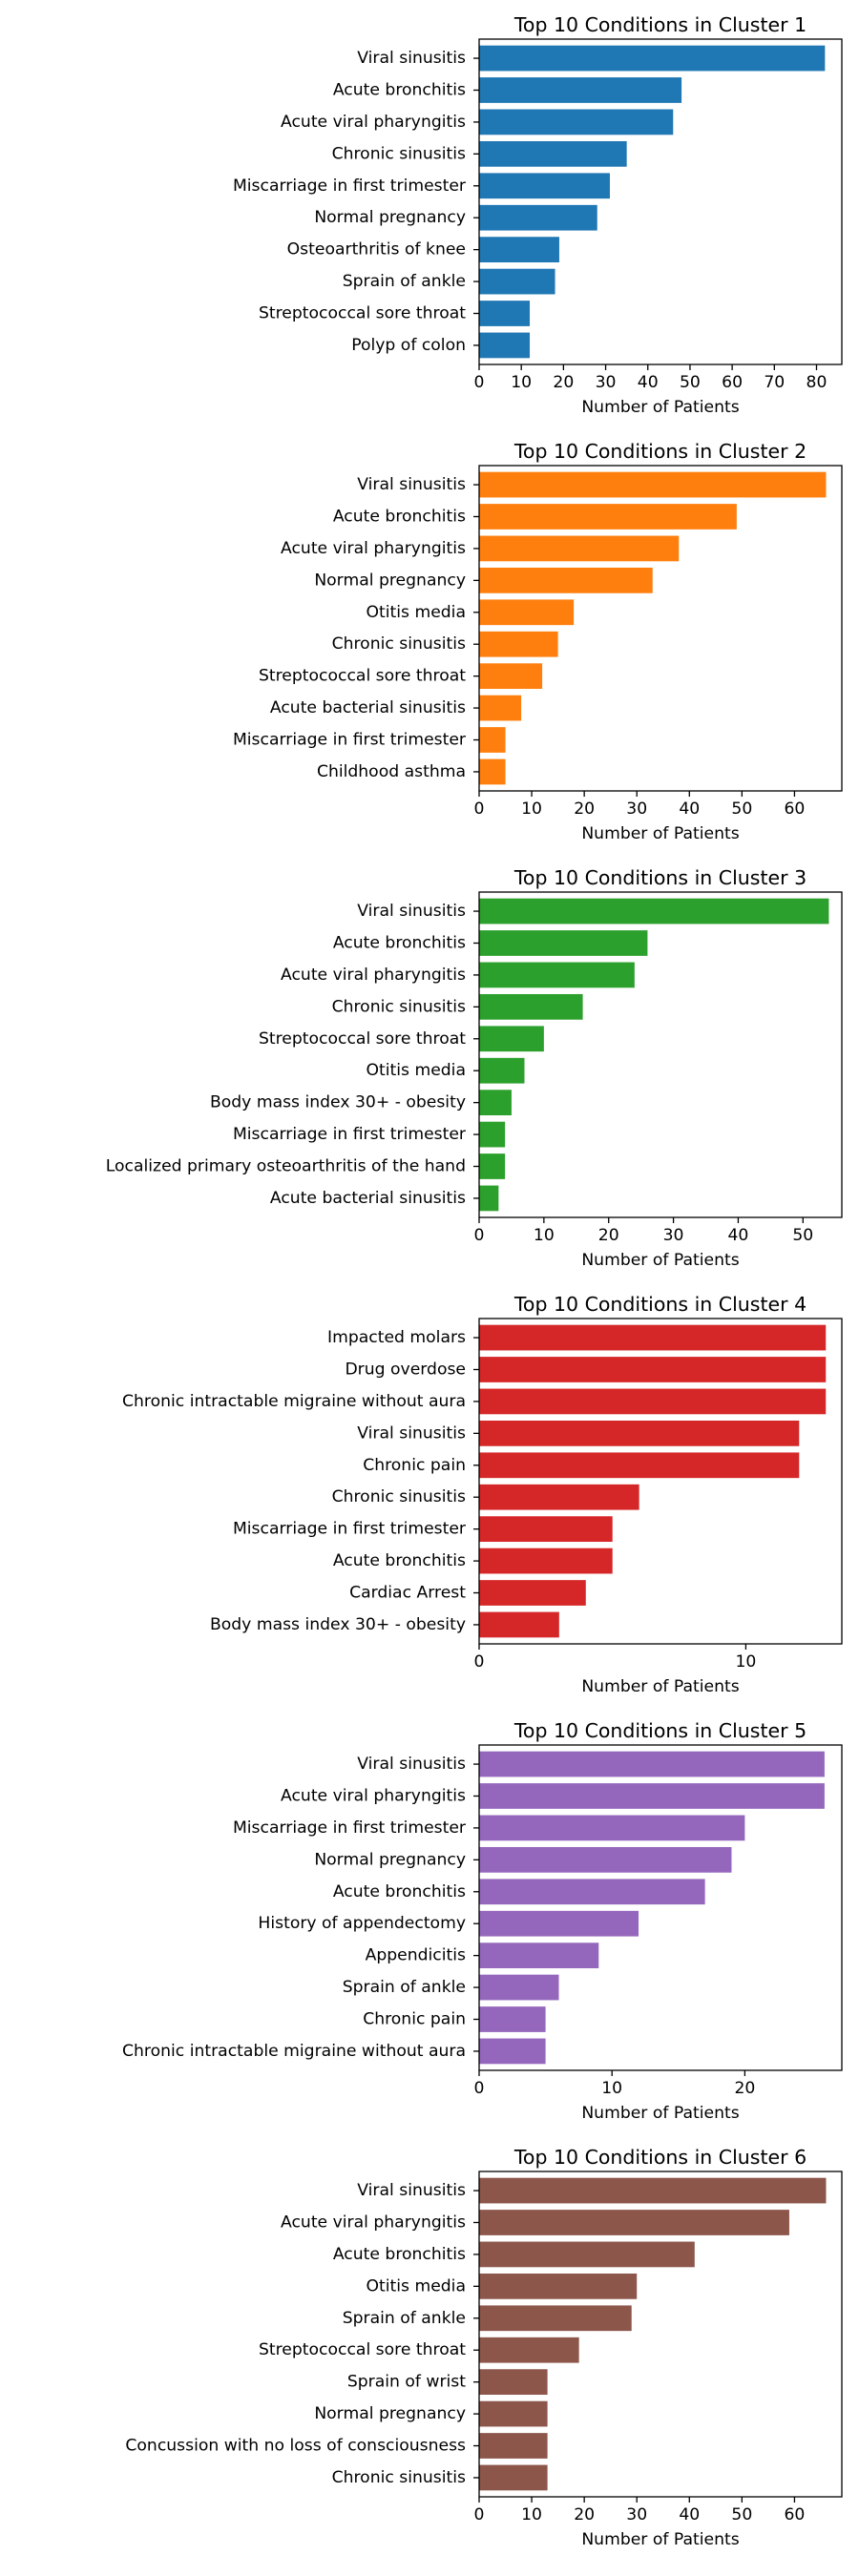 This screenshot has height=2576, width=859. Describe the element at coordinates (794, 2514) in the screenshot. I see `x-tick-label: 60` at that location.